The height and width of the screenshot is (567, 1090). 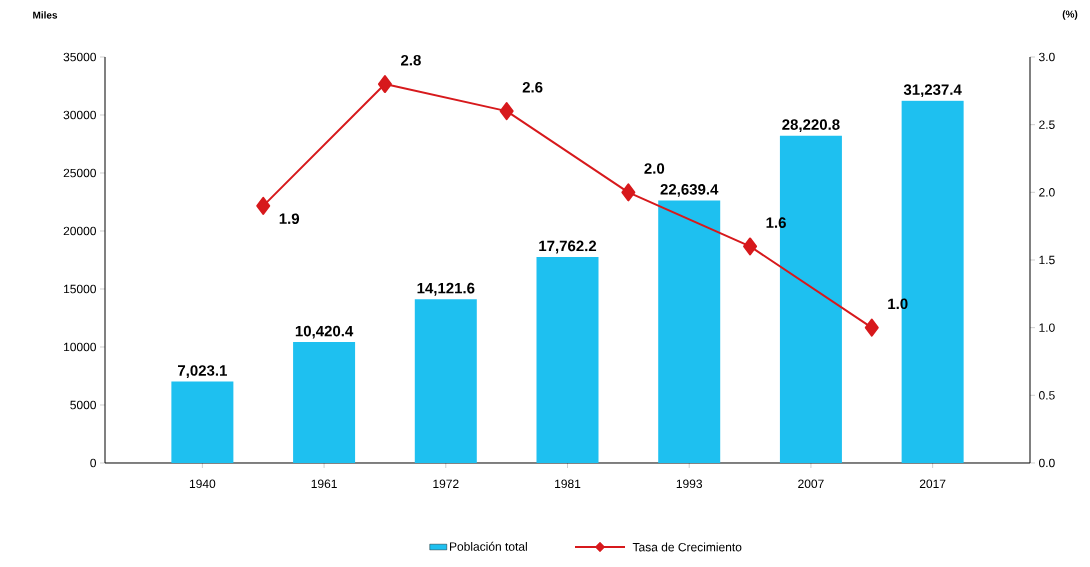 What do you see at coordinates (568, 484) in the screenshot?
I see `x-tick-label: 1981` at bounding box center [568, 484].